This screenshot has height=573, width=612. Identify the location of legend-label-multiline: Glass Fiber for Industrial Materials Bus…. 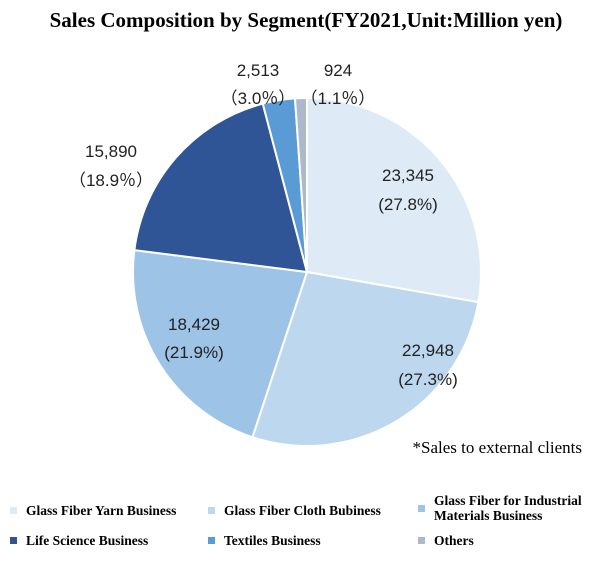
(508, 508).